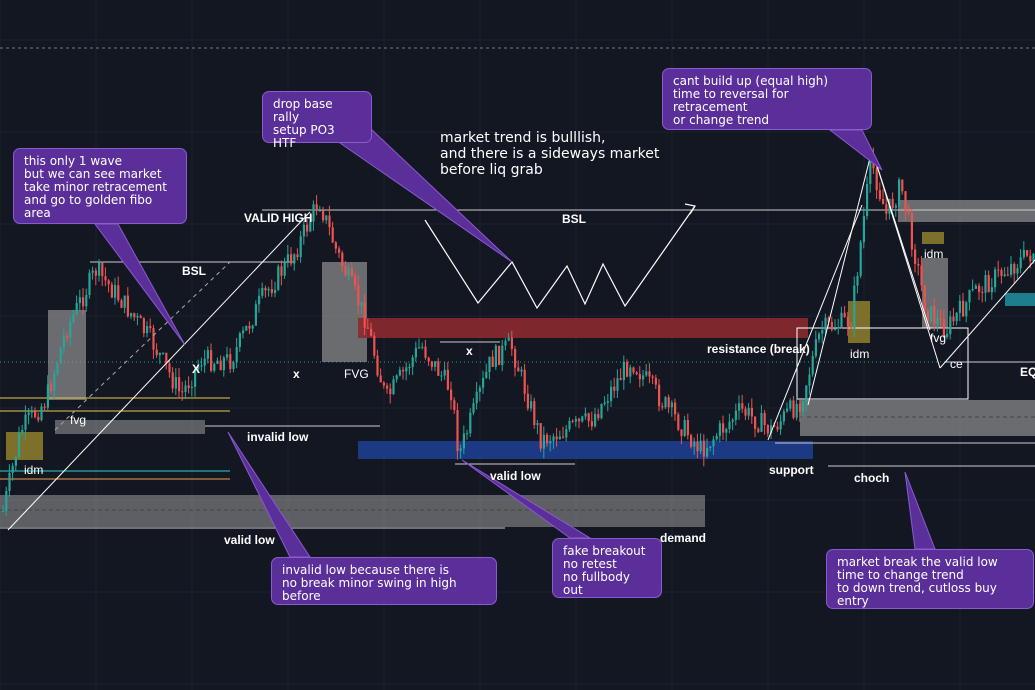 Image resolution: width=1035 pixels, height=690 pixels. What do you see at coordinates (317, 120) in the screenshot?
I see `callout-drop-base-rally: drop base rally setup PO3 HTF` at bounding box center [317, 120].